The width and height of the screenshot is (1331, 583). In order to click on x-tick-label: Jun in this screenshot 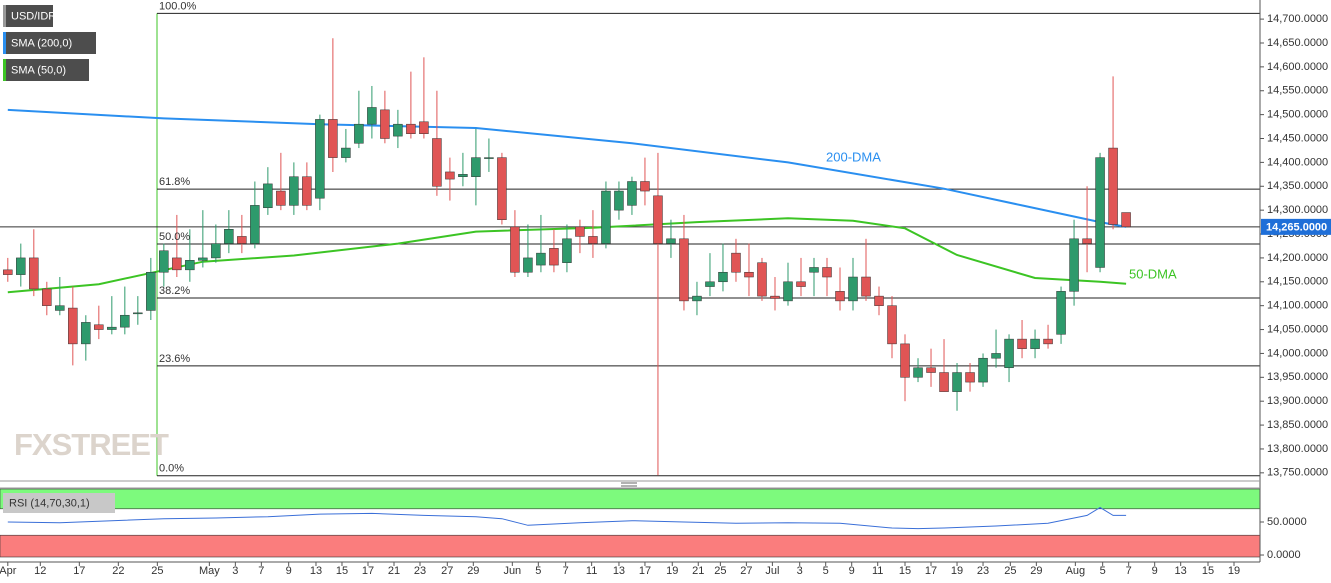, I will do `click(512, 571)`.